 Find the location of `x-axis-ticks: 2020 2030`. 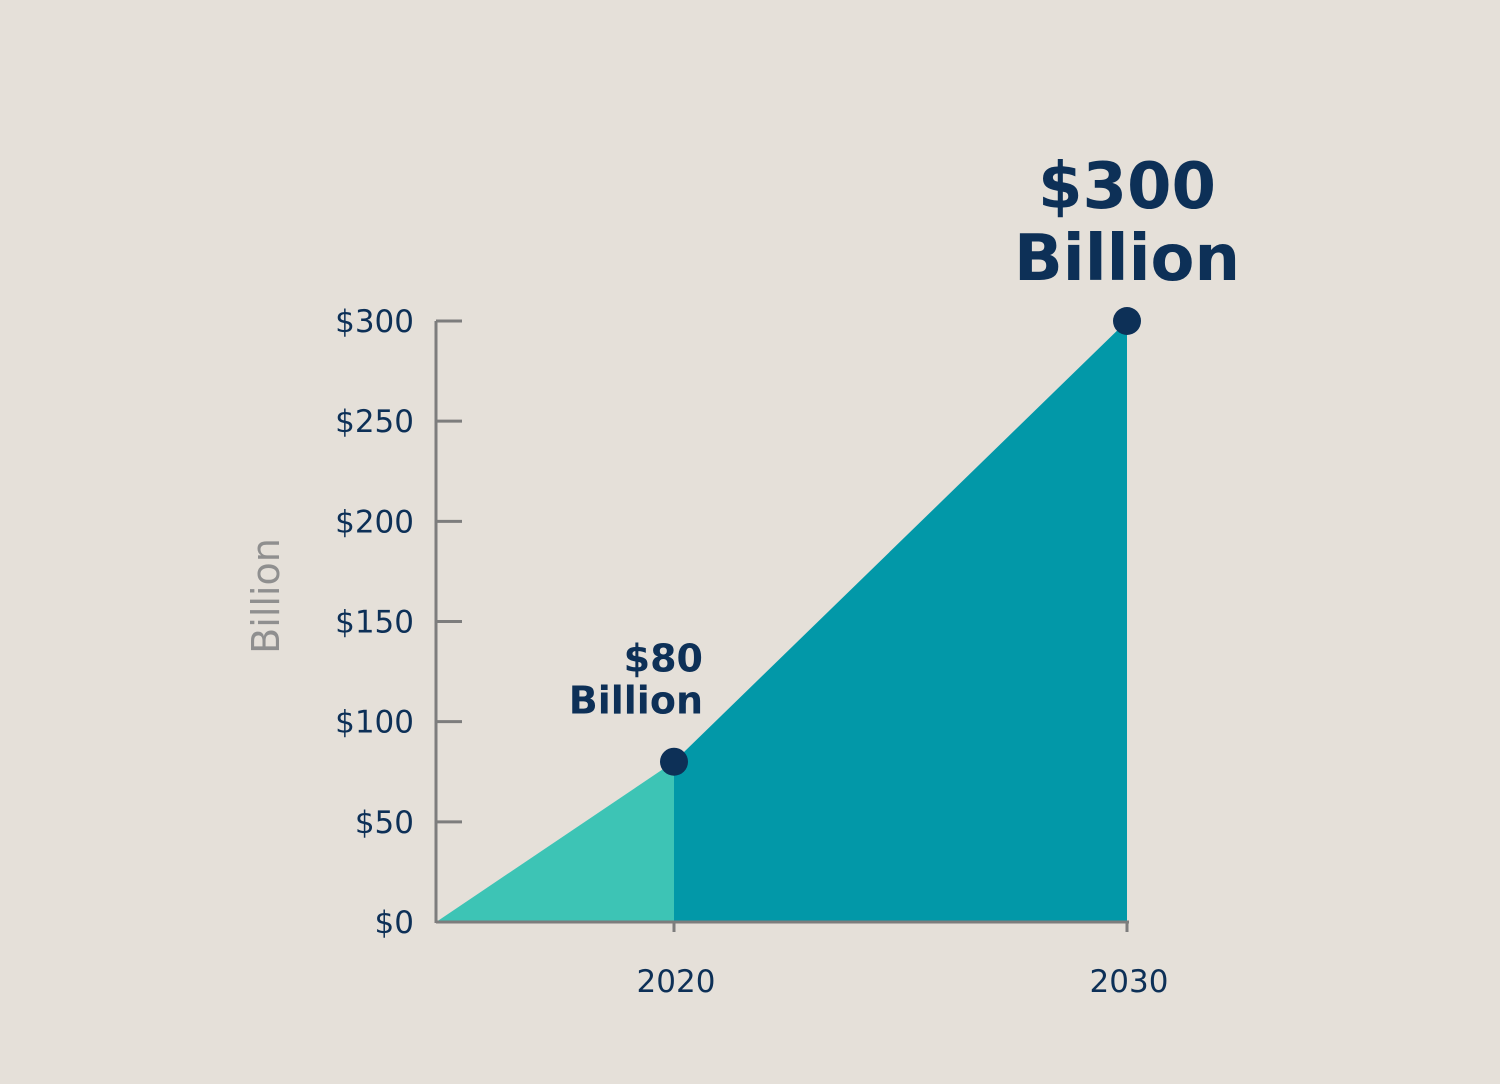

x-axis-ticks: 2020 2030 is located at coordinates (903, 961).